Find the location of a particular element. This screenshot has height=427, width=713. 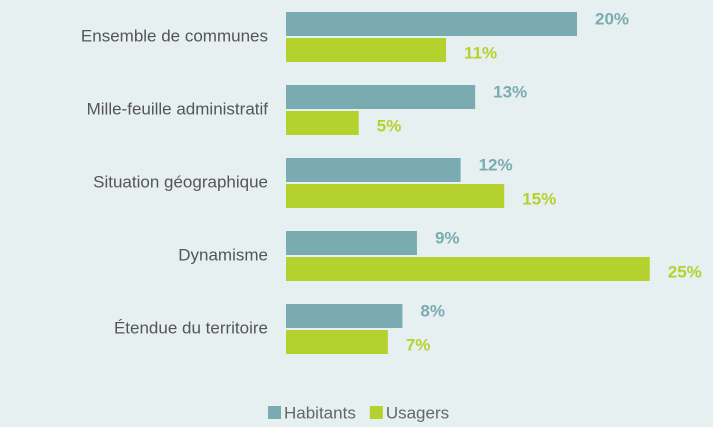

value-label: 7% is located at coordinates (418, 344).